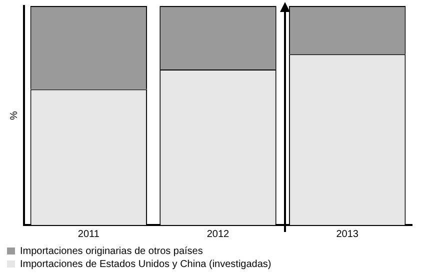 The image size is (426, 279). I want to click on x-tick-label: 2013, so click(347, 234).